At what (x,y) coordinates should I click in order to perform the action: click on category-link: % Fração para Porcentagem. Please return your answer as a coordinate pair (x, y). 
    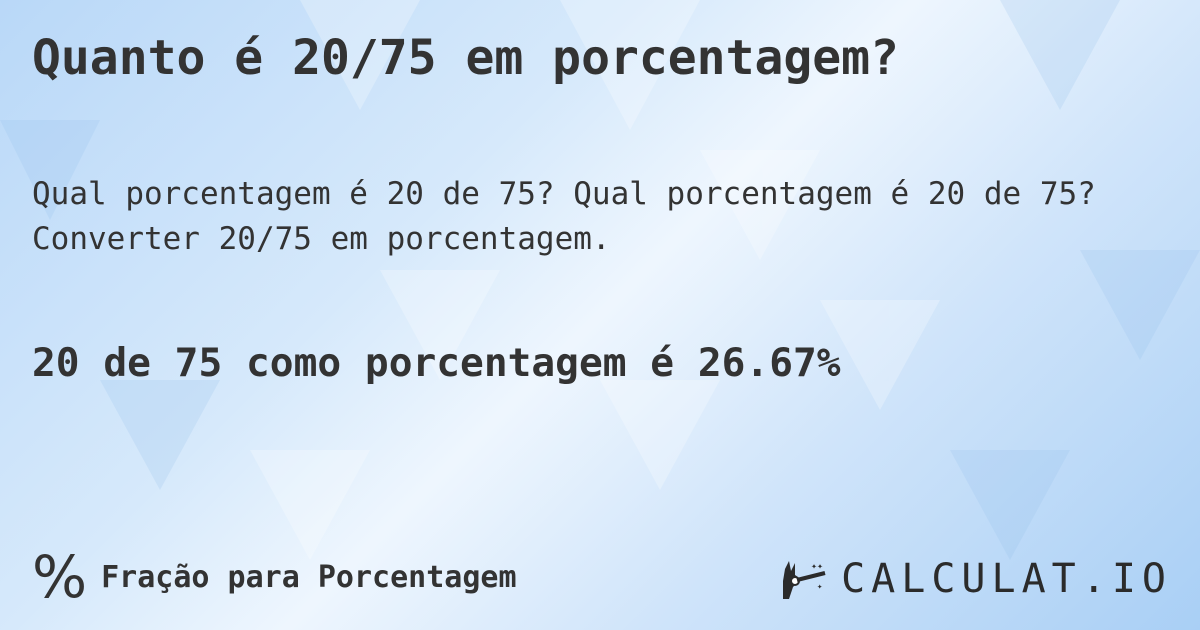
    Looking at the image, I should click on (274, 577).